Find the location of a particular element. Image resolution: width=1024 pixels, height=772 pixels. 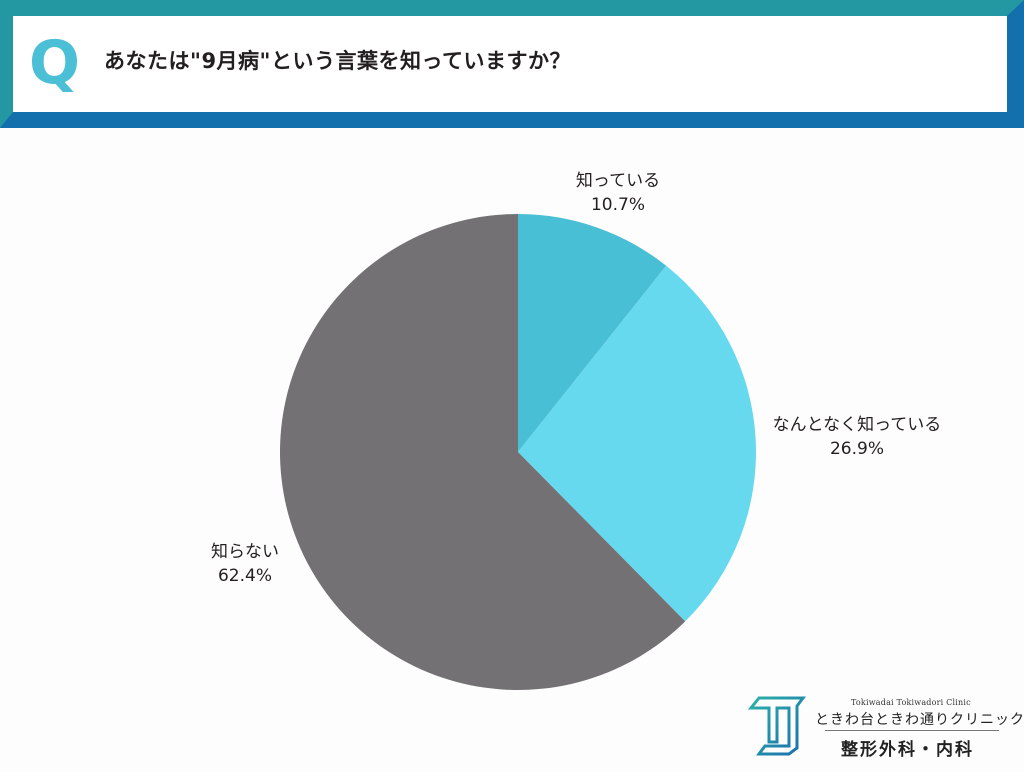

label-name: 知っている is located at coordinates (618, 181).